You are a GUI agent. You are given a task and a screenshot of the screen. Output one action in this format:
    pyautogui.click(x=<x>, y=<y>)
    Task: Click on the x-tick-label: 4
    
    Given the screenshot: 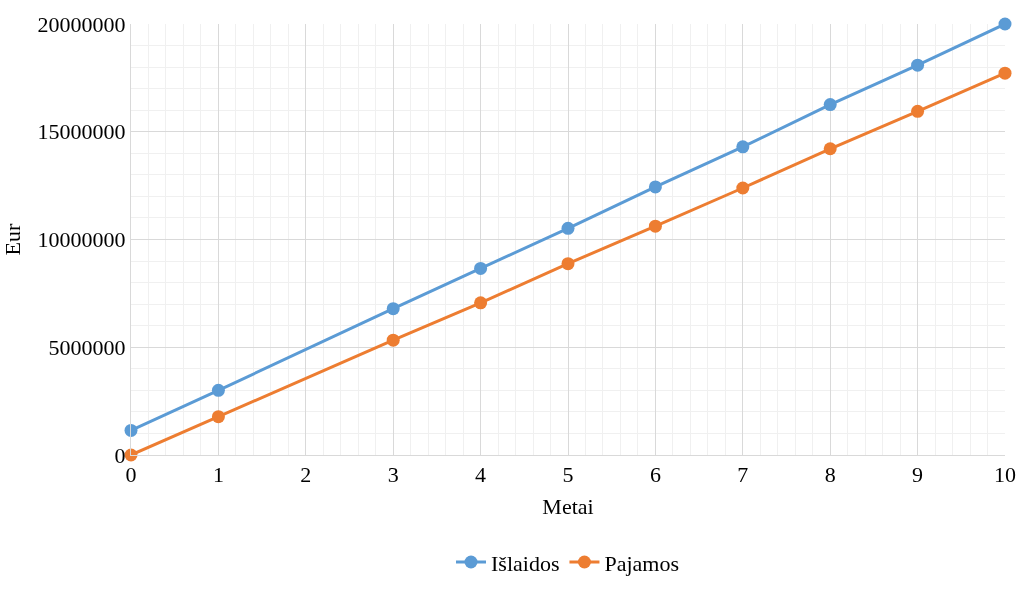 What is the action you would take?
    pyautogui.click(x=481, y=475)
    